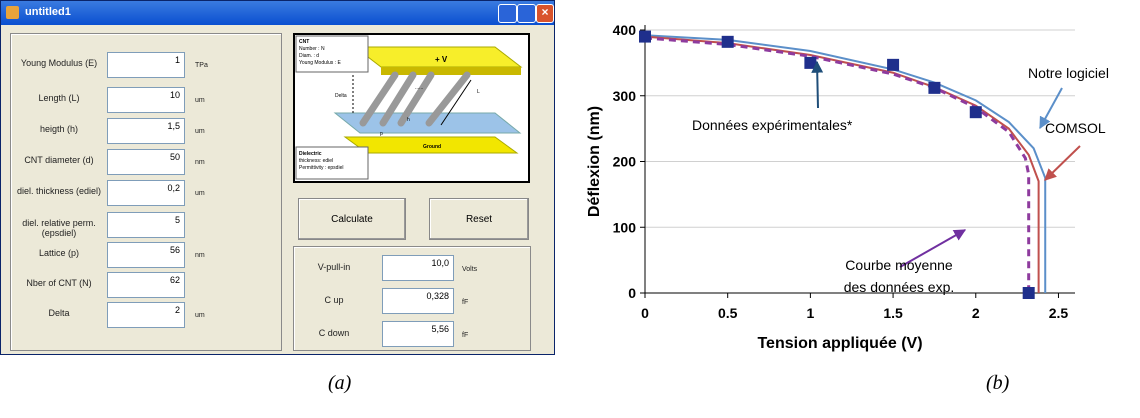 The image size is (1140, 418). I want to click on maximize-button, so click(526, 13).